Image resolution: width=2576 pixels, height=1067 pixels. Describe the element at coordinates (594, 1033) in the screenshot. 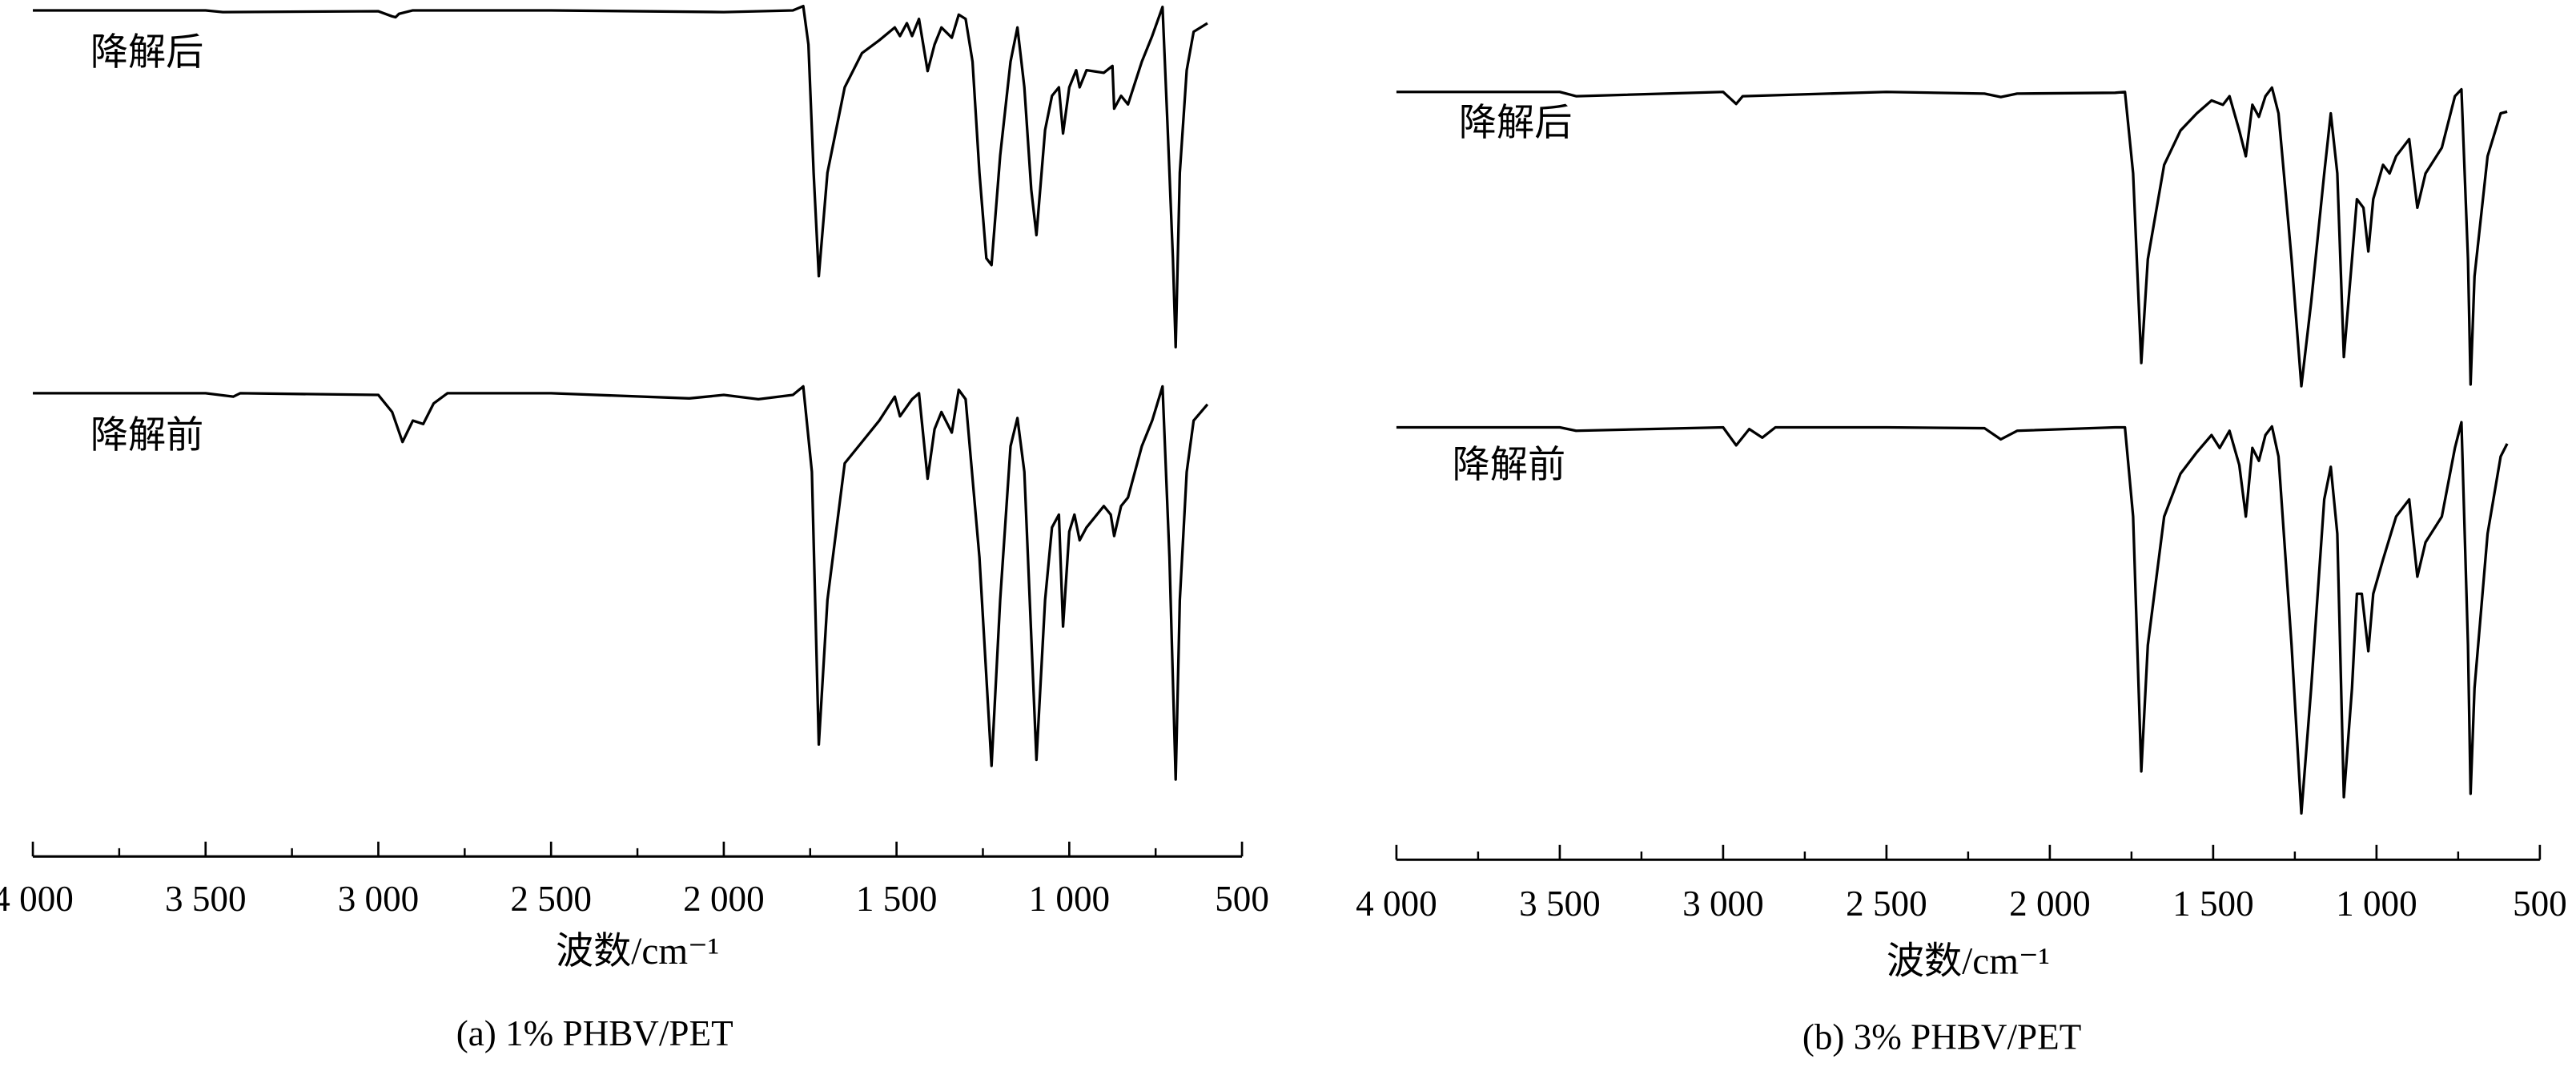

I see `chart-title: (a) 1% PHBV/PET` at that location.